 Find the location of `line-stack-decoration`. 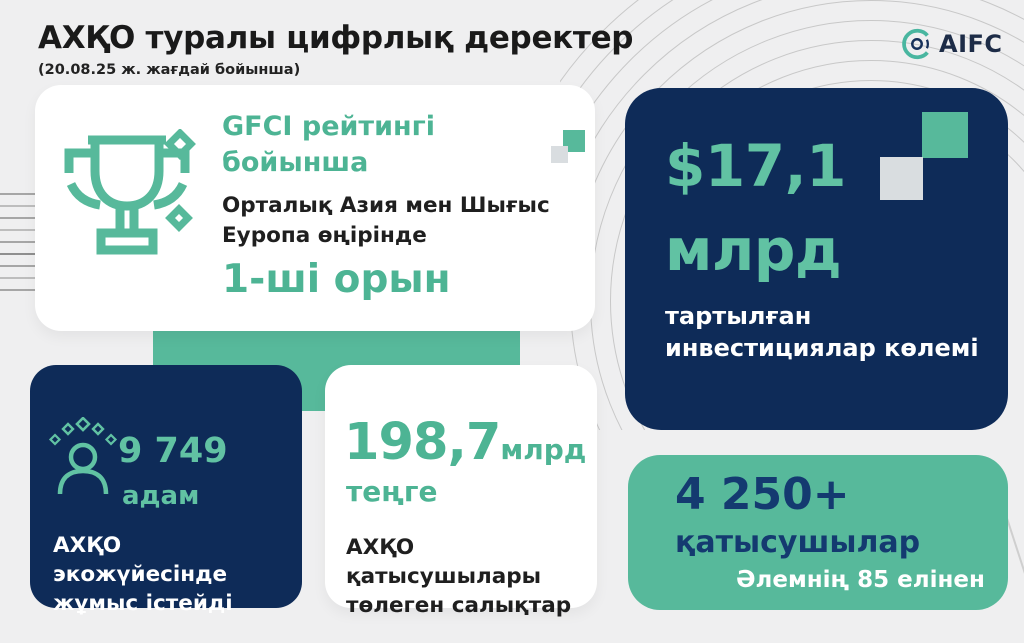

line-stack-decoration is located at coordinates (21, 244).